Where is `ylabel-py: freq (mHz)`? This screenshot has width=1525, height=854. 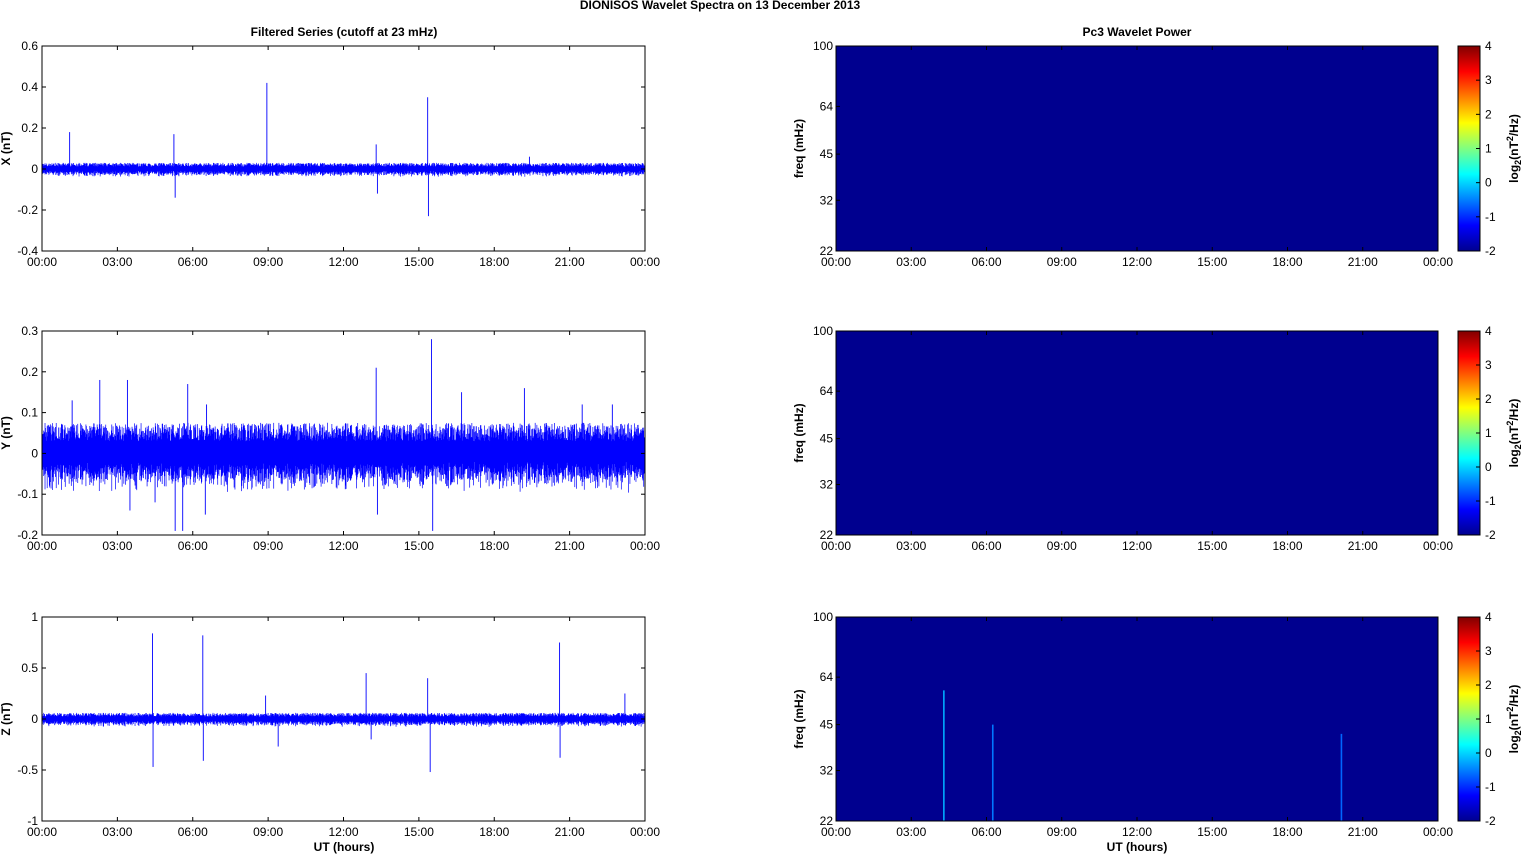 ylabel-py: freq (mHz) is located at coordinates (799, 432).